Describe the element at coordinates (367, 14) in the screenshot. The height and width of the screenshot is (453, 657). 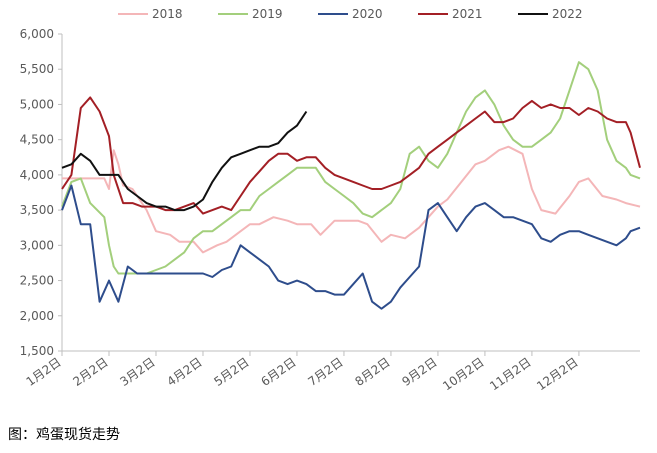
I see `legend-label-2020: 2020` at that location.